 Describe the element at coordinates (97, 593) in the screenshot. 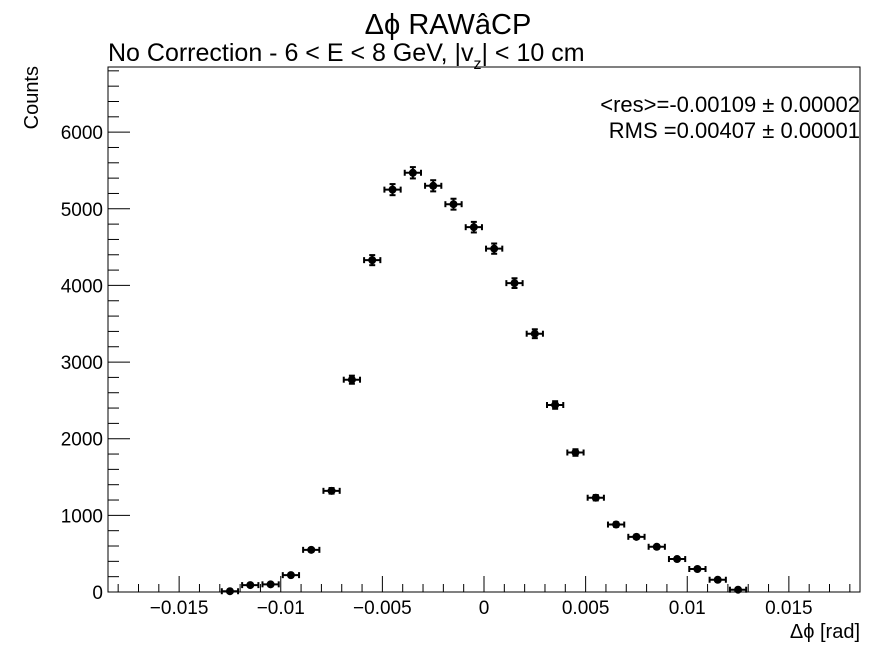

I see `y-tick-label: 0` at that location.